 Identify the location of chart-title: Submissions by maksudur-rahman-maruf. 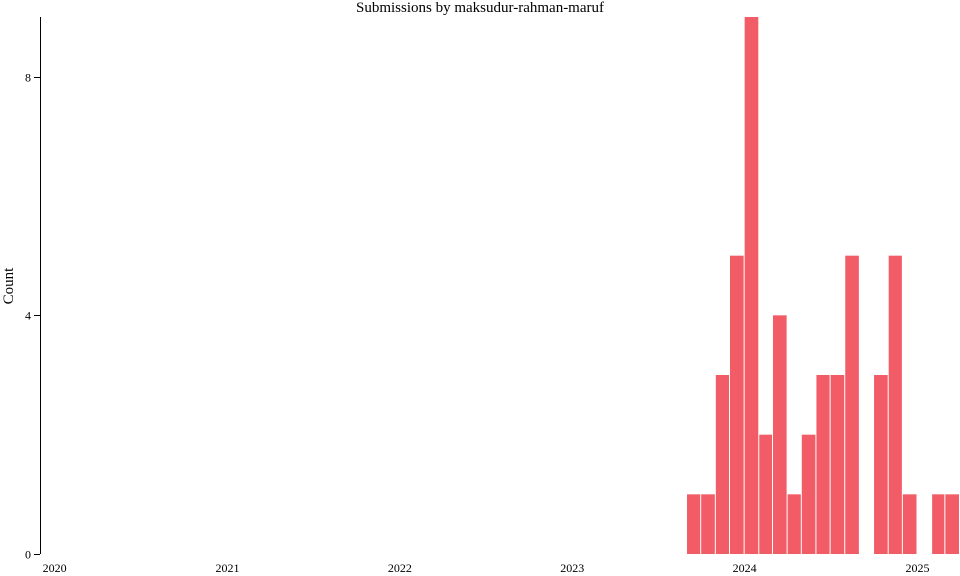
(480, 8).